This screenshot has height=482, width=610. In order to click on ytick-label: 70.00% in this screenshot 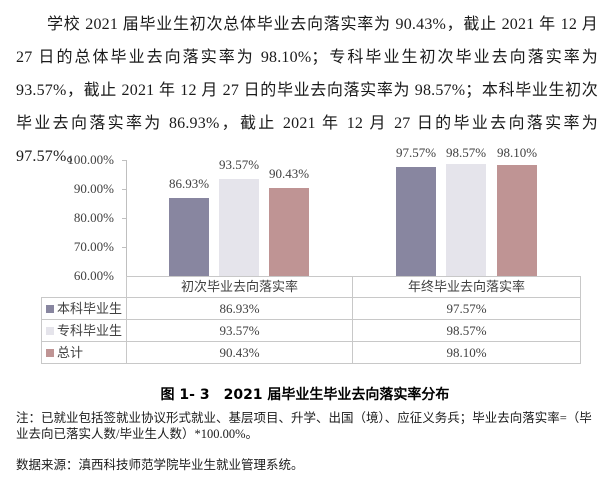, I will do `click(93, 246)`.